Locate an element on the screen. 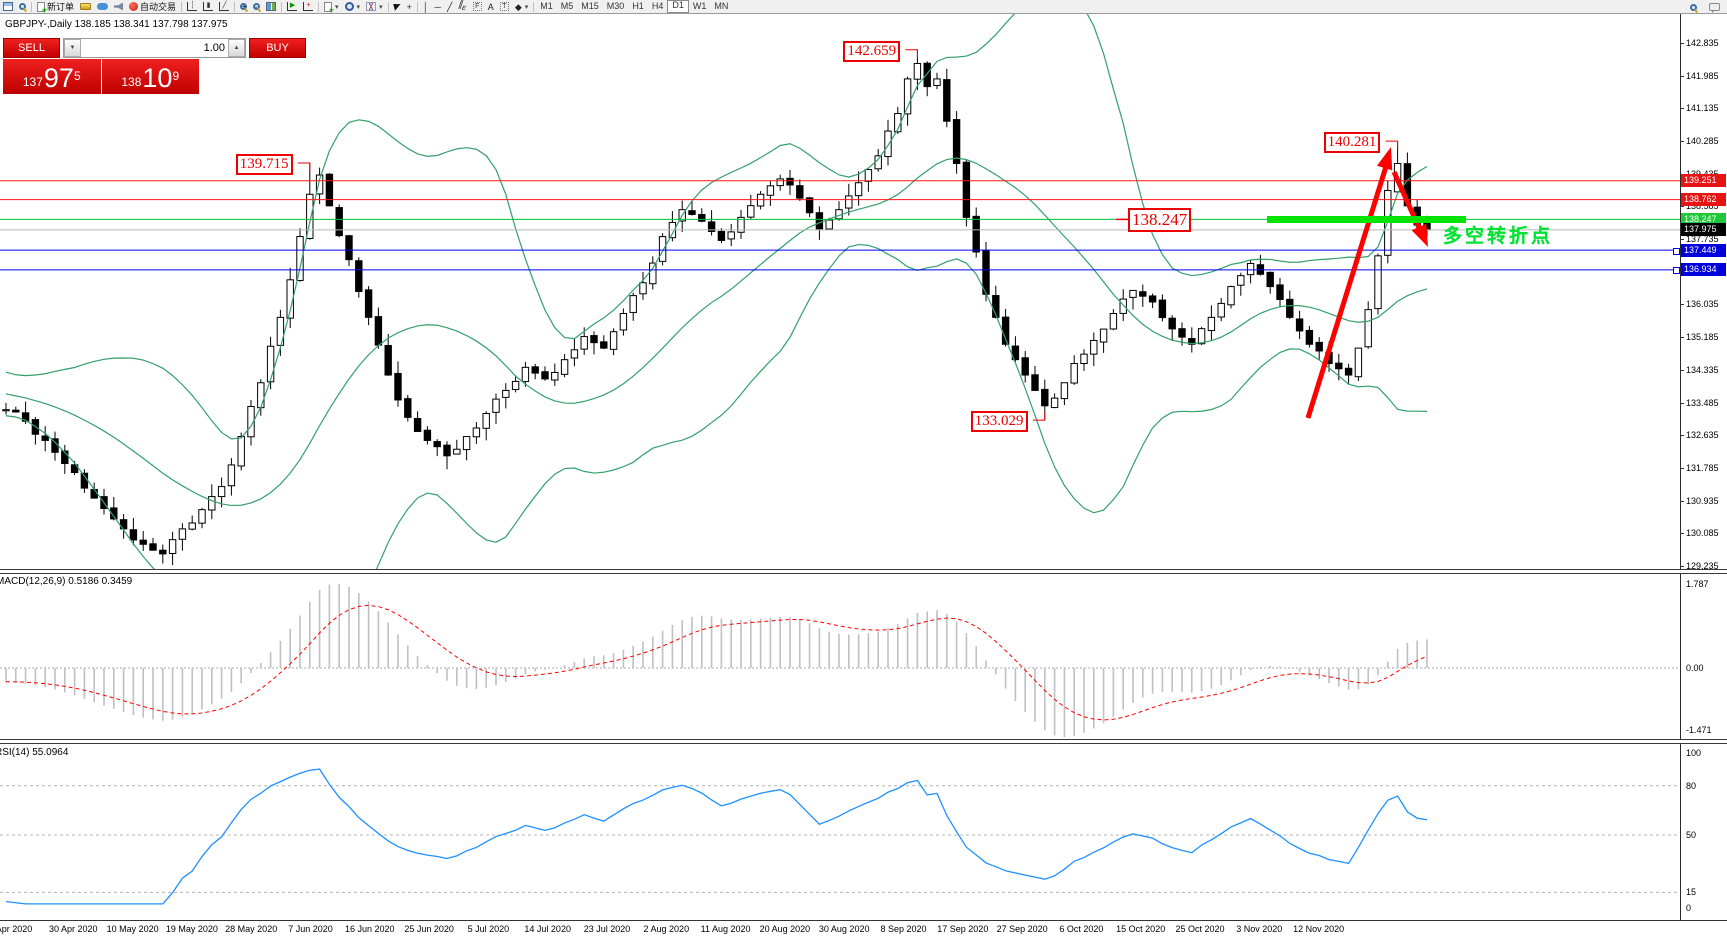 This screenshot has width=1727, height=938. rsi-axis-label: 80 is located at coordinates (1691, 785).